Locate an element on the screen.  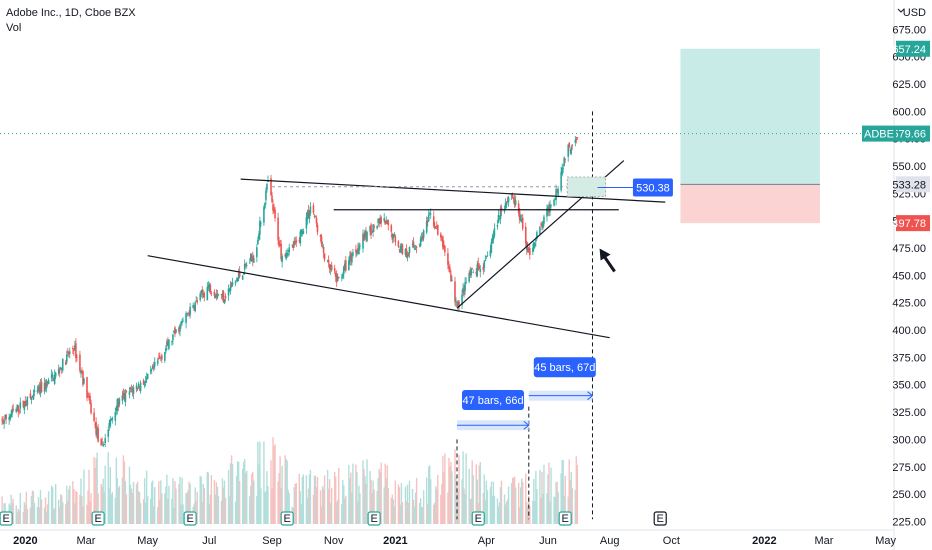
price-tick-label: 550.00 is located at coordinates (909, 167).